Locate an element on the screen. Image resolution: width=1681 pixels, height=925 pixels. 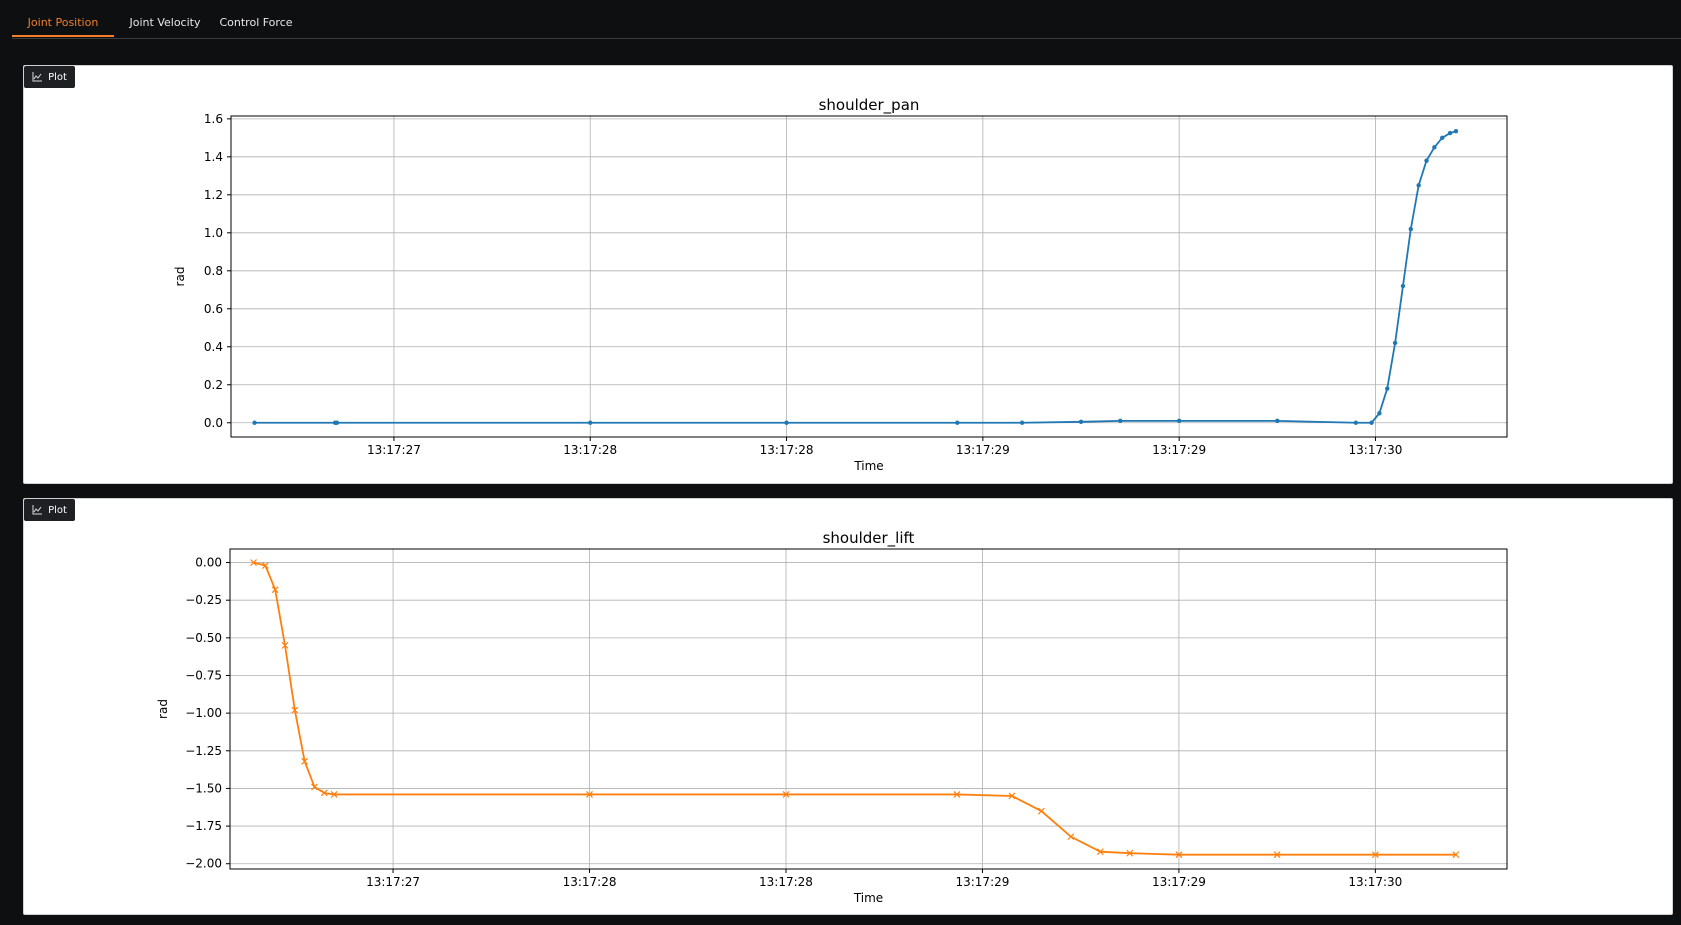
tab-joint-position: Joint Position is located at coordinates (63, 18).